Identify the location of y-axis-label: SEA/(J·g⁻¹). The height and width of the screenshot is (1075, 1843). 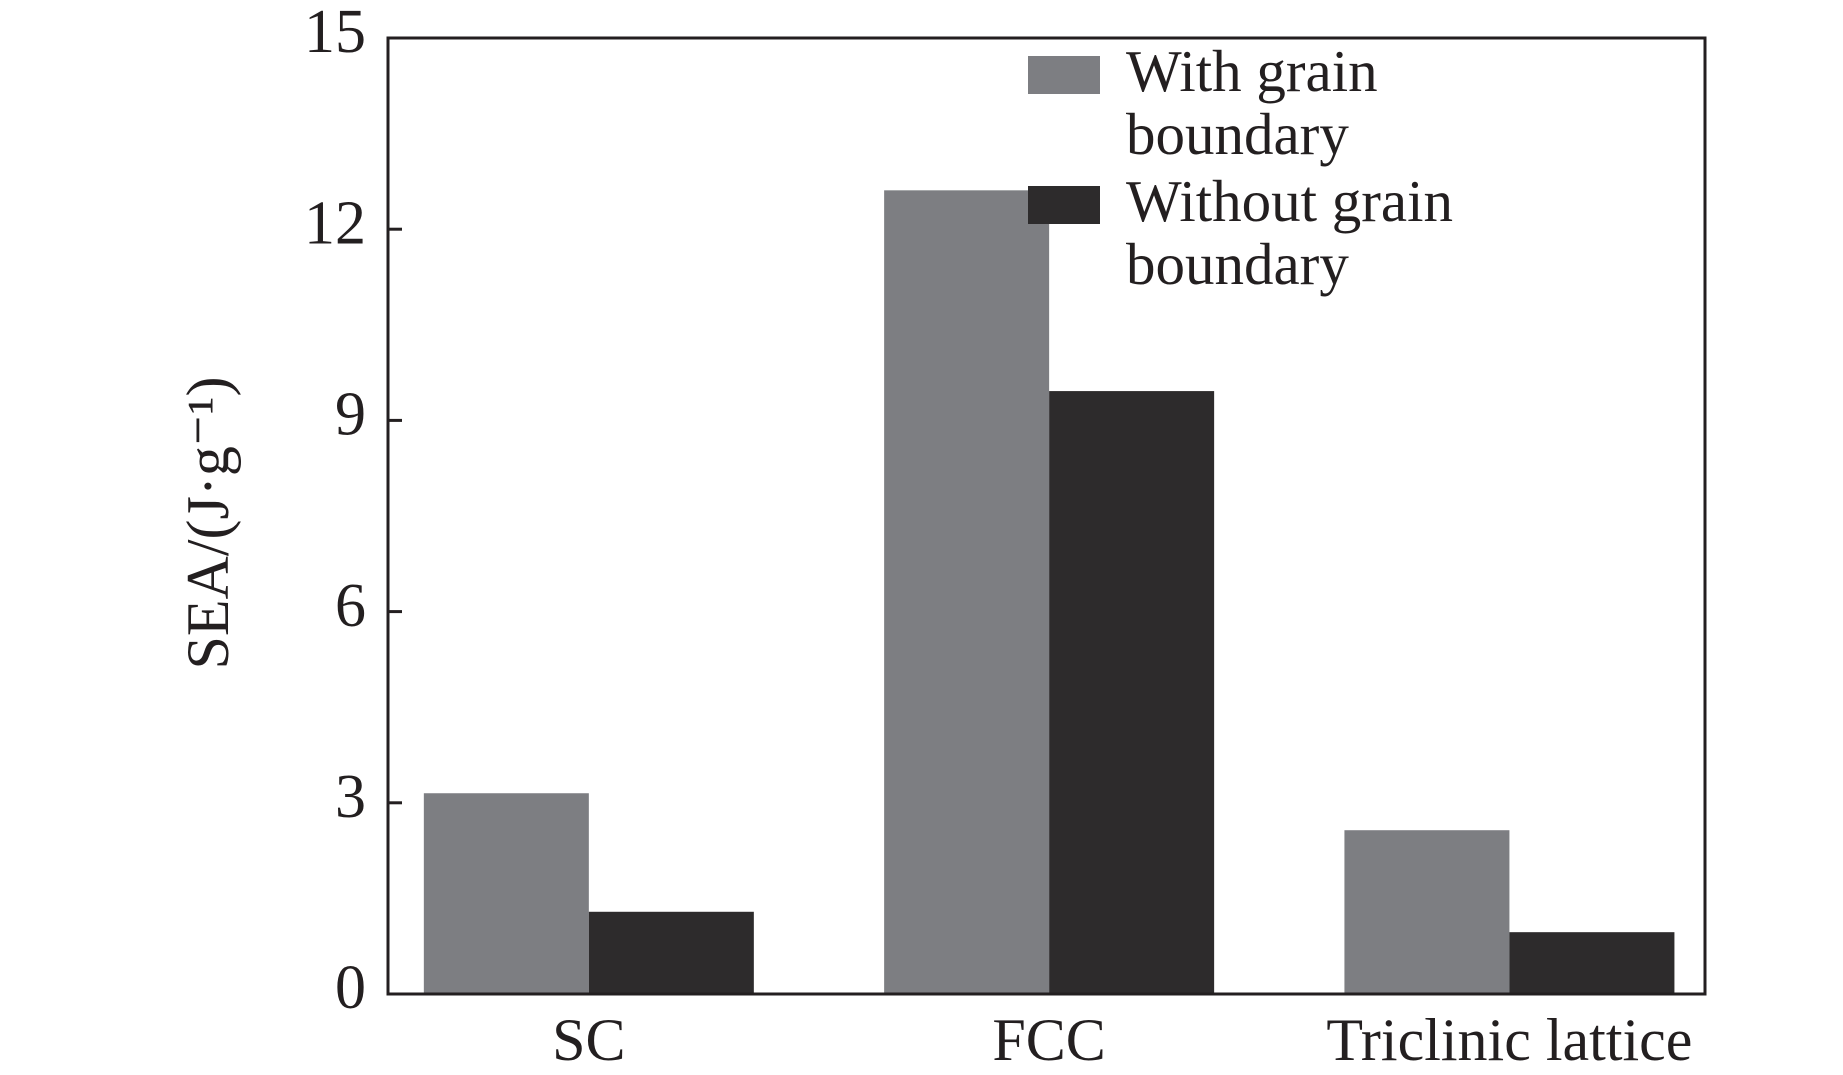
(208, 523).